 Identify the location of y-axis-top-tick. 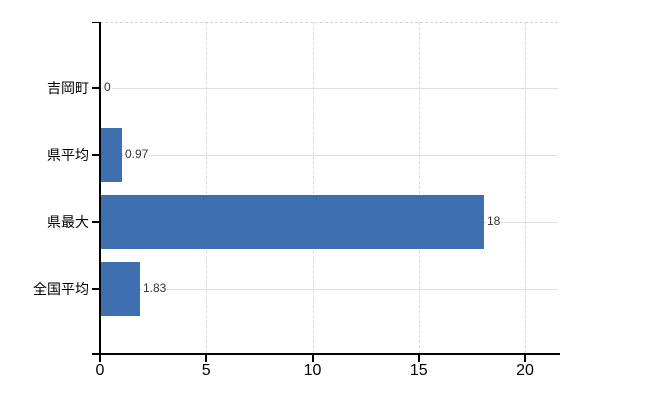
(96, 22).